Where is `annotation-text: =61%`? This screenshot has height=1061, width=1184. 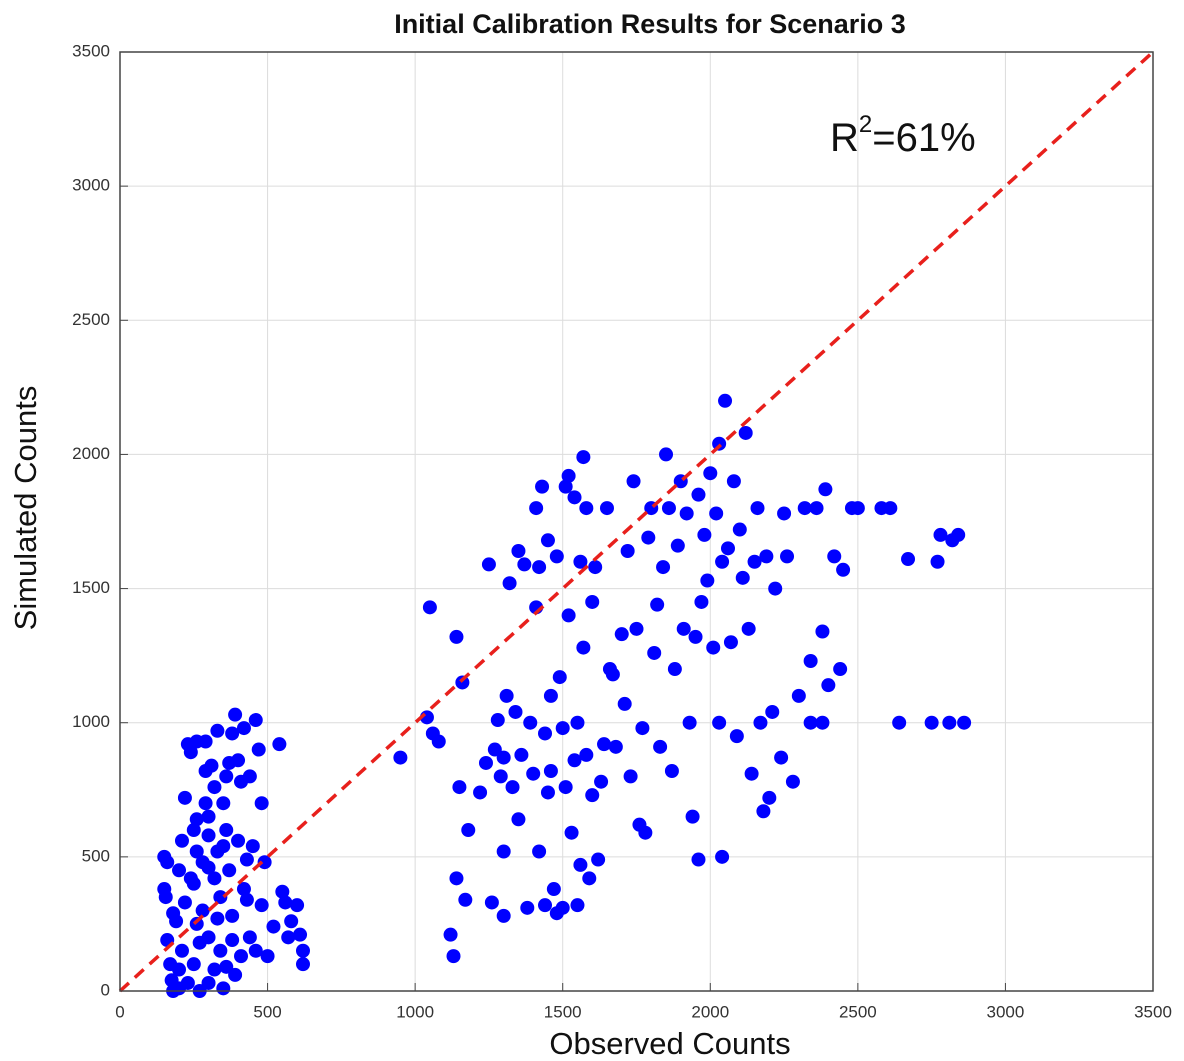
annotation-text: =61% is located at coordinates (923, 138).